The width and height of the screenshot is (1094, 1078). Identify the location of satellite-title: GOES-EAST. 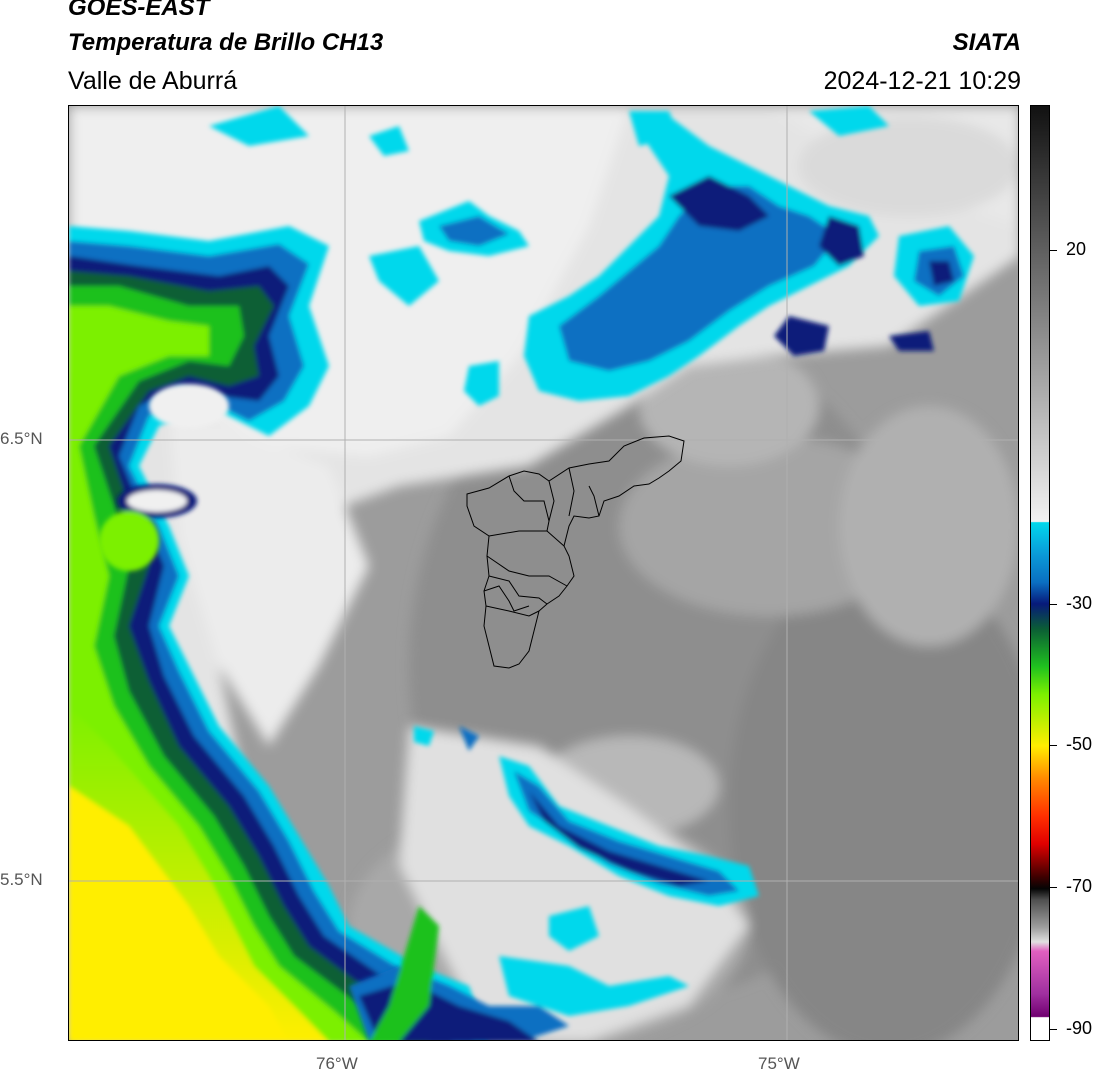
(139, 10).